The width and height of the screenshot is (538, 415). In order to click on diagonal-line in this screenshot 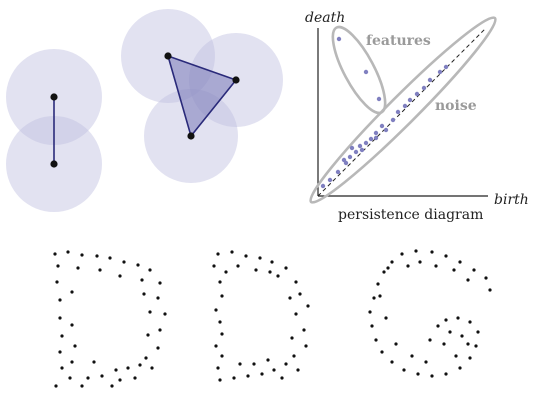, I will do `click(402, 112)`.